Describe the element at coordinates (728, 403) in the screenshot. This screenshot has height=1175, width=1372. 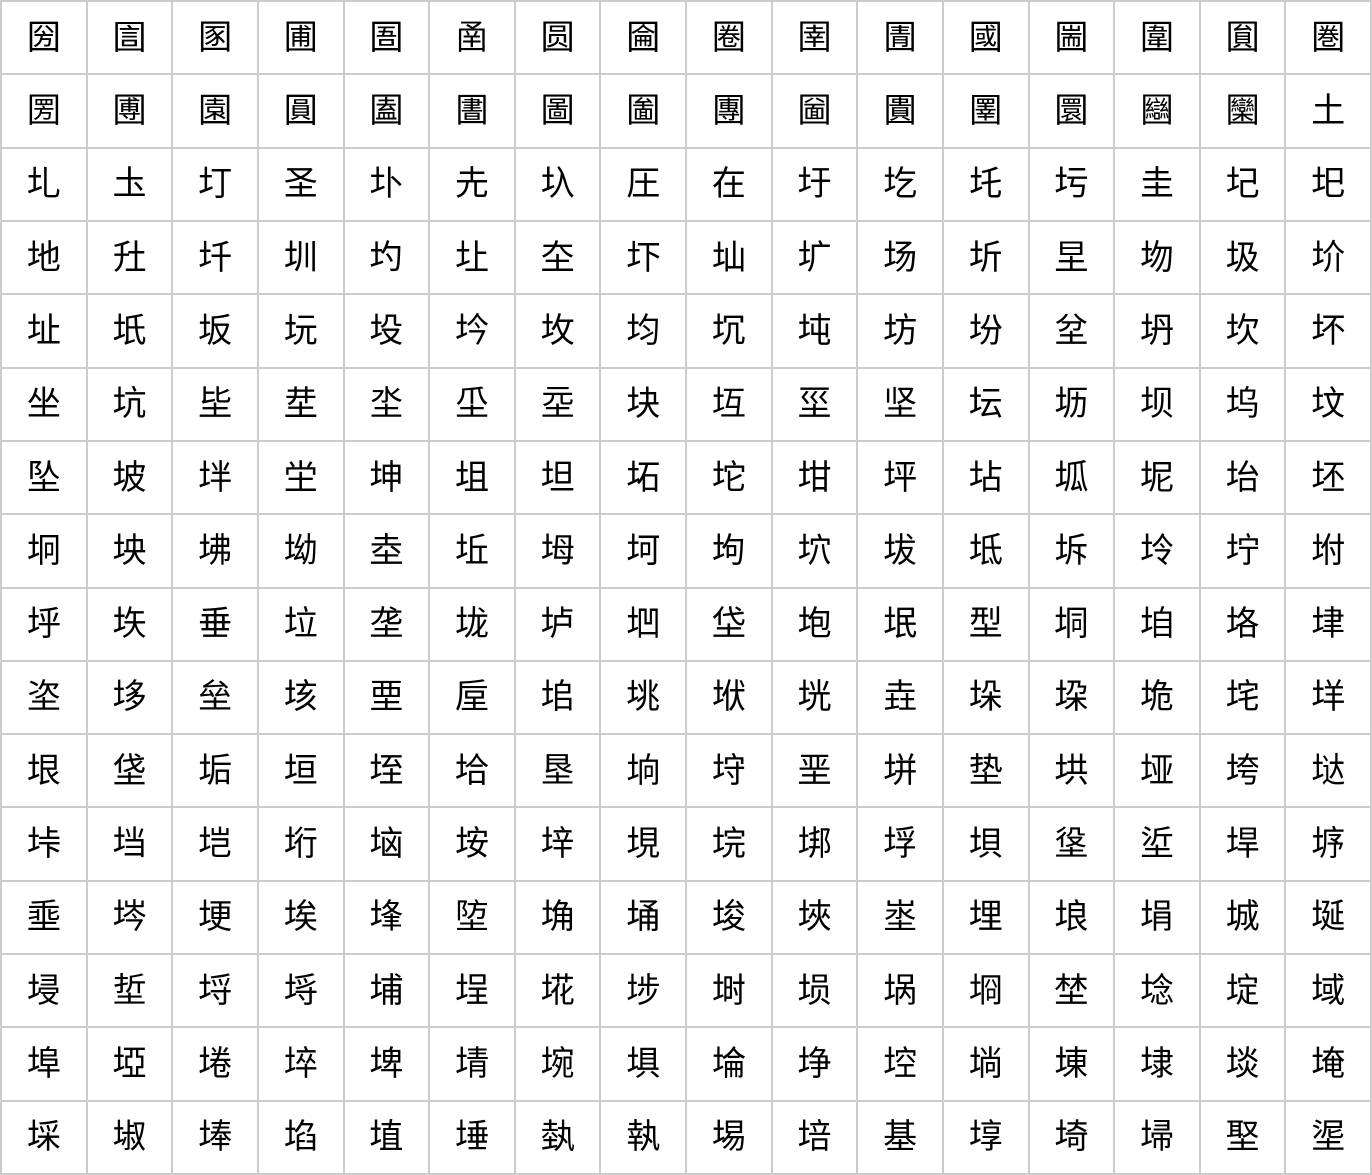
I see `glyph-cell: 坘` at that location.